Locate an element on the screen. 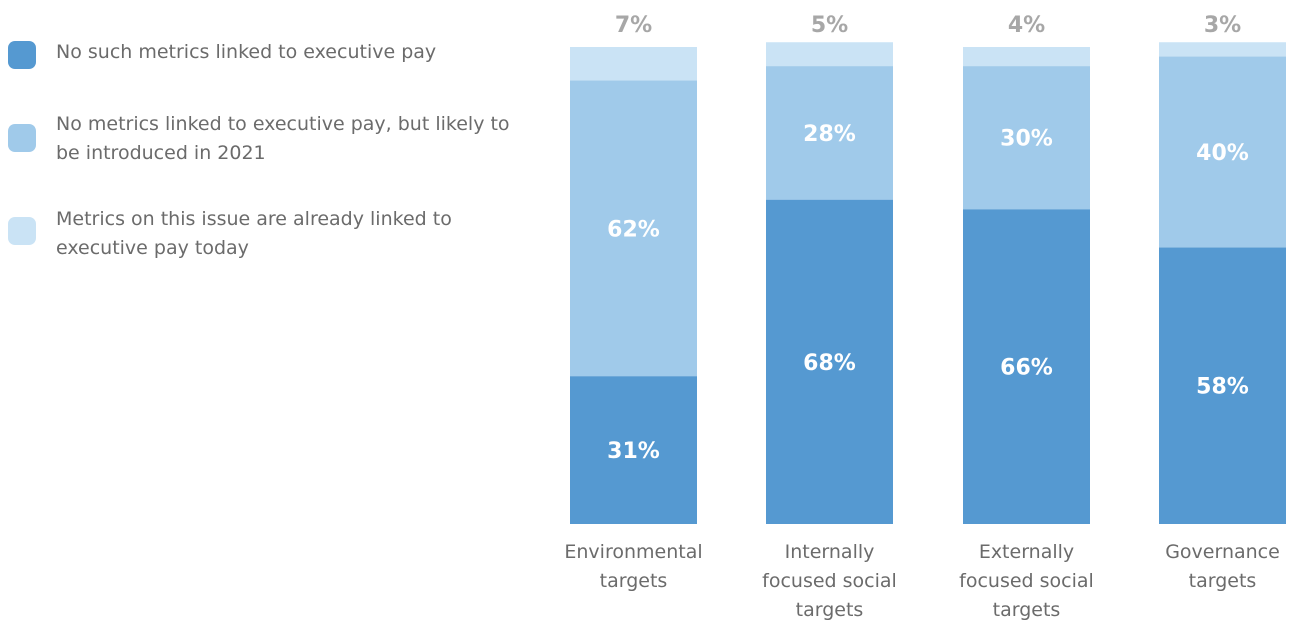 The image size is (1293, 627). data-label-2-2: 4% is located at coordinates (1026, 25).